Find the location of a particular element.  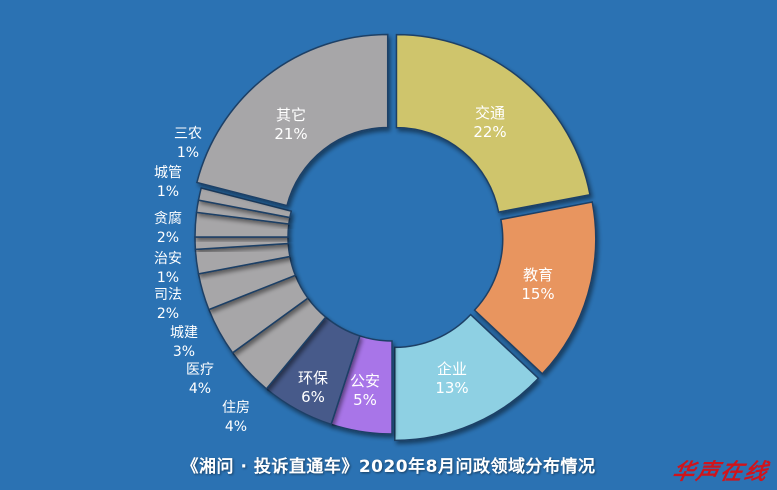

slice-name-label: 贪腐 is located at coordinates (168, 218).